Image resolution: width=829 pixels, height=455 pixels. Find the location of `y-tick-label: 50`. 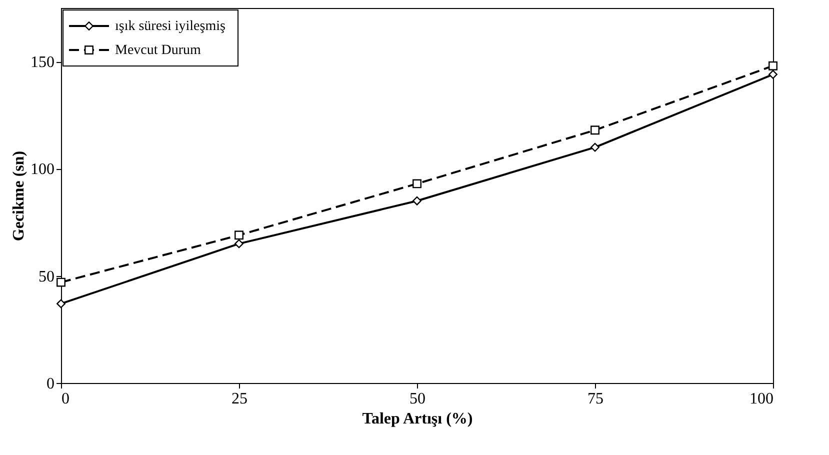

y-tick-label: 50 is located at coordinates (46, 277).